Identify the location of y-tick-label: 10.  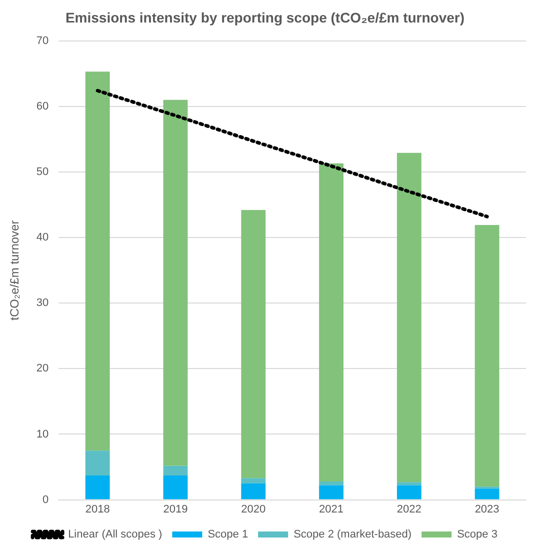
(42, 434).